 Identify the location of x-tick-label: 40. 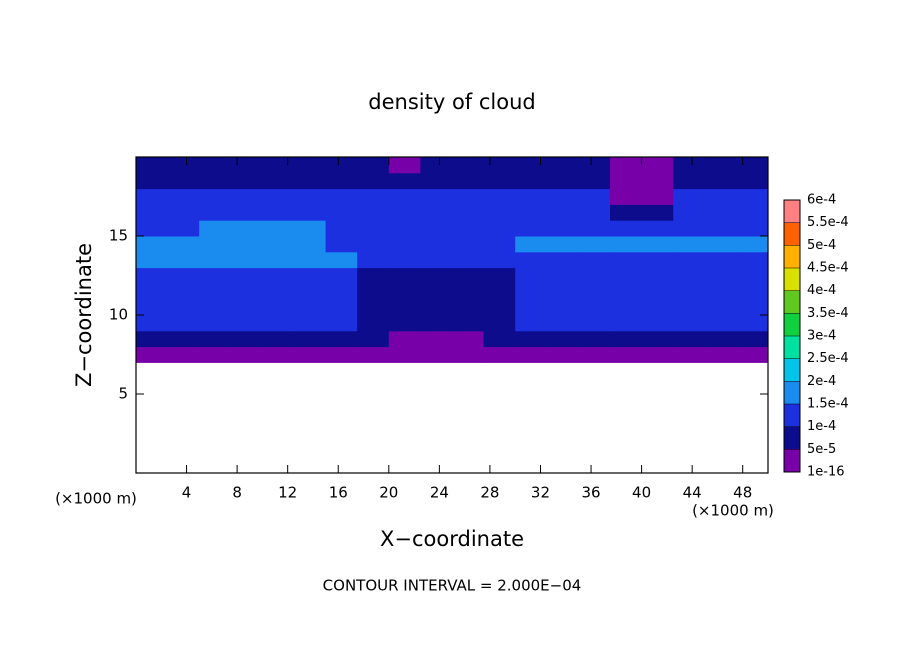
(641, 493).